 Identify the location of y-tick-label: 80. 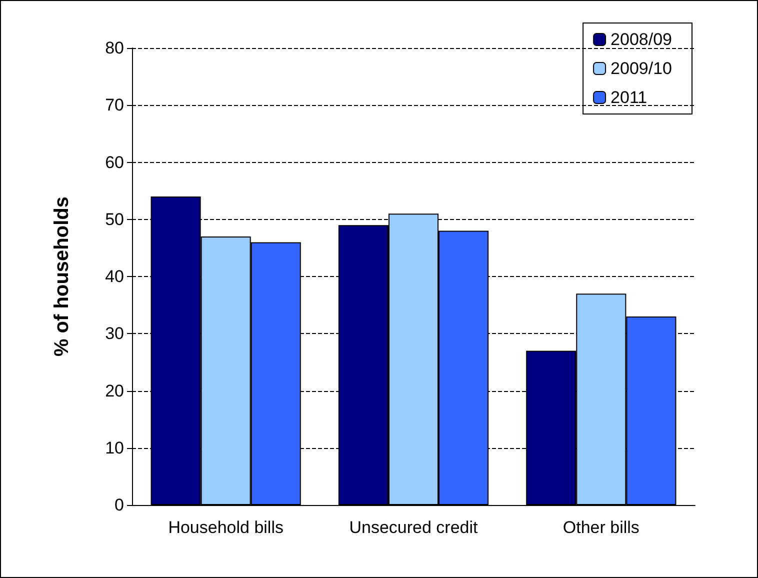
(114, 48).